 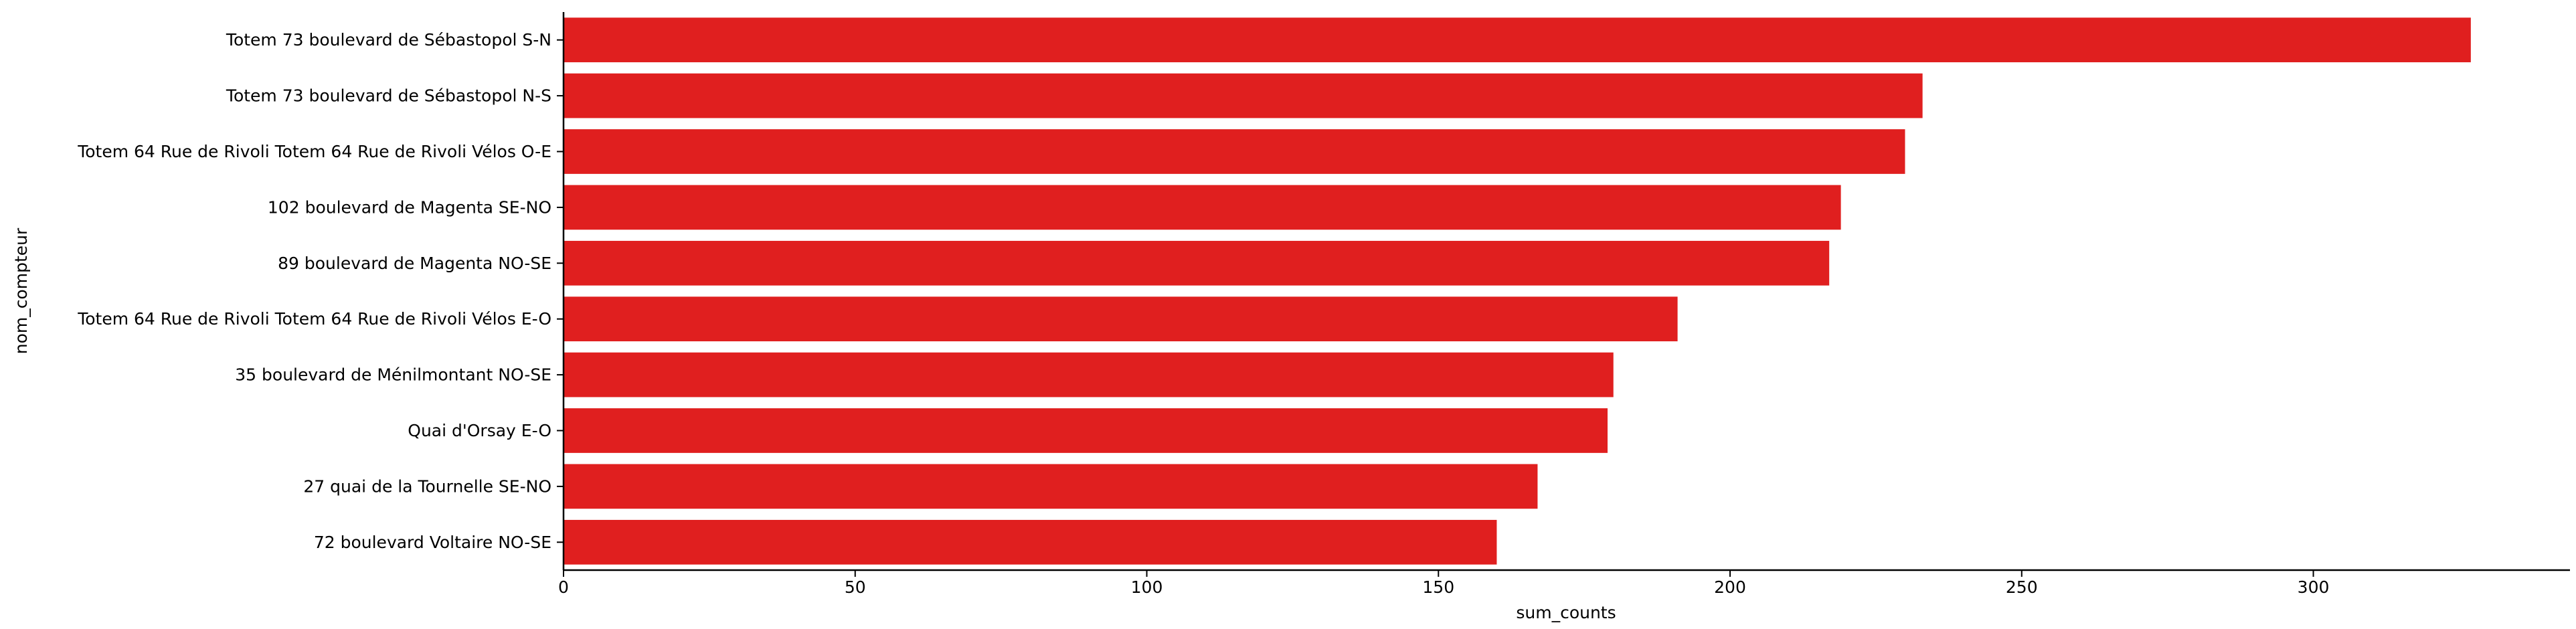 I want to click on x-tick-label: 150, so click(x=1438, y=587).